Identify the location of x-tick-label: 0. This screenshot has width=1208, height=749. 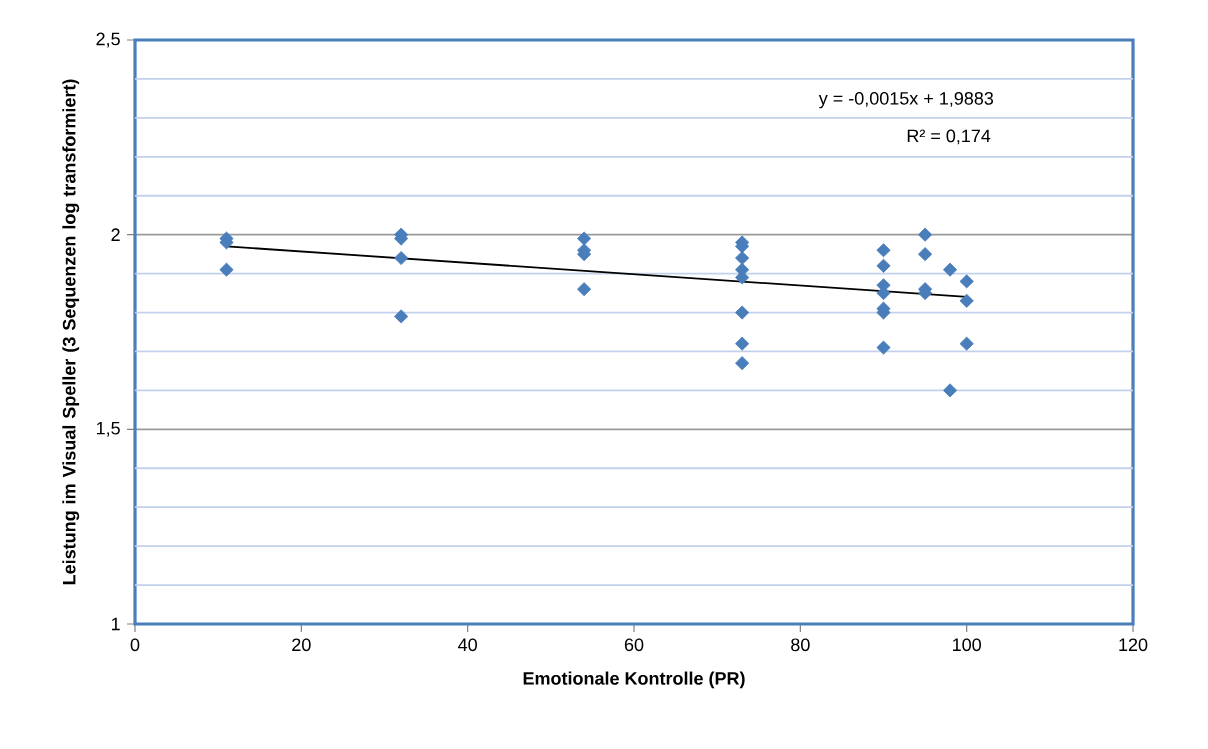
(135, 645).